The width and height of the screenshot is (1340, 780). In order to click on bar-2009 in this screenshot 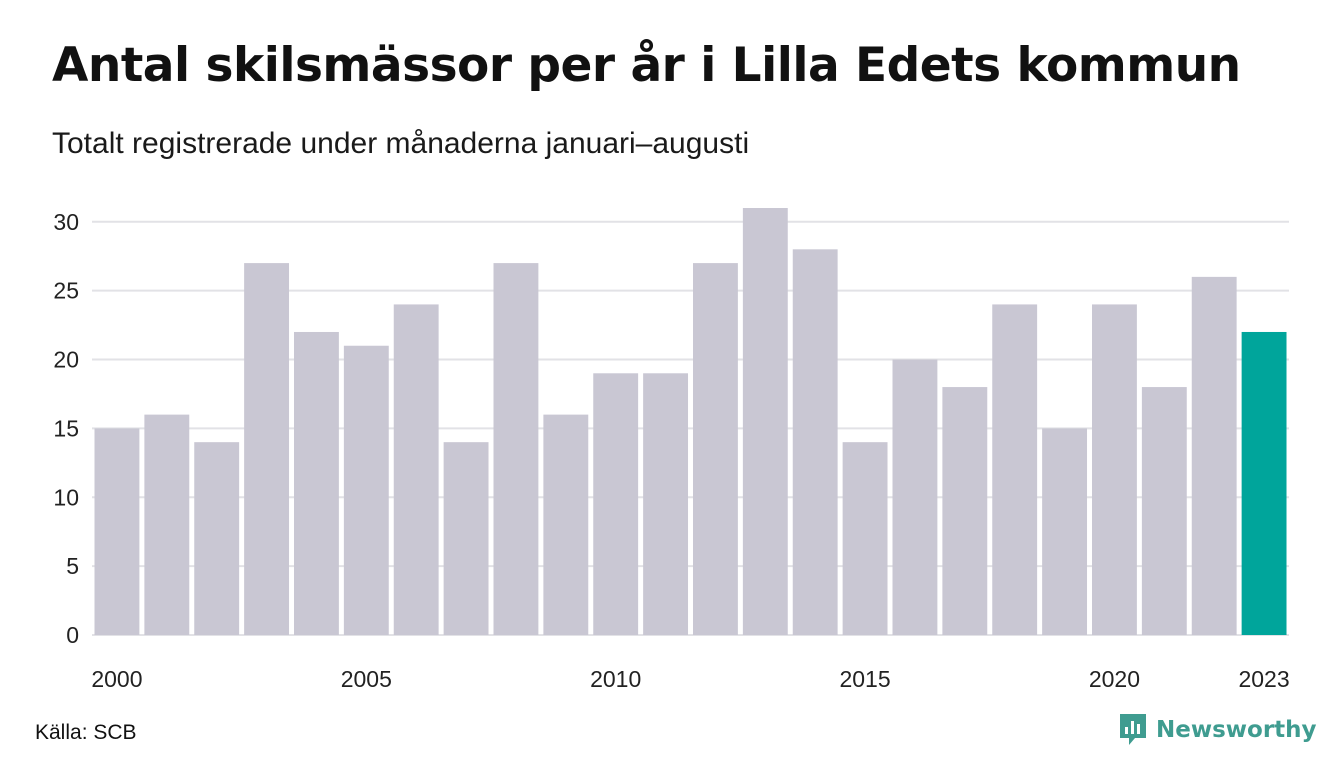, I will do `click(566, 524)`.